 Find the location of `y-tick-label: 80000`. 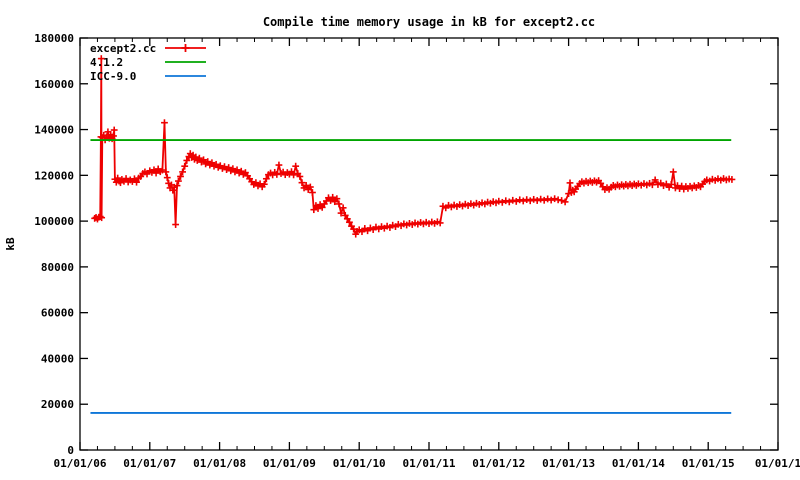

y-tick-label: 80000 is located at coordinates (57, 267).